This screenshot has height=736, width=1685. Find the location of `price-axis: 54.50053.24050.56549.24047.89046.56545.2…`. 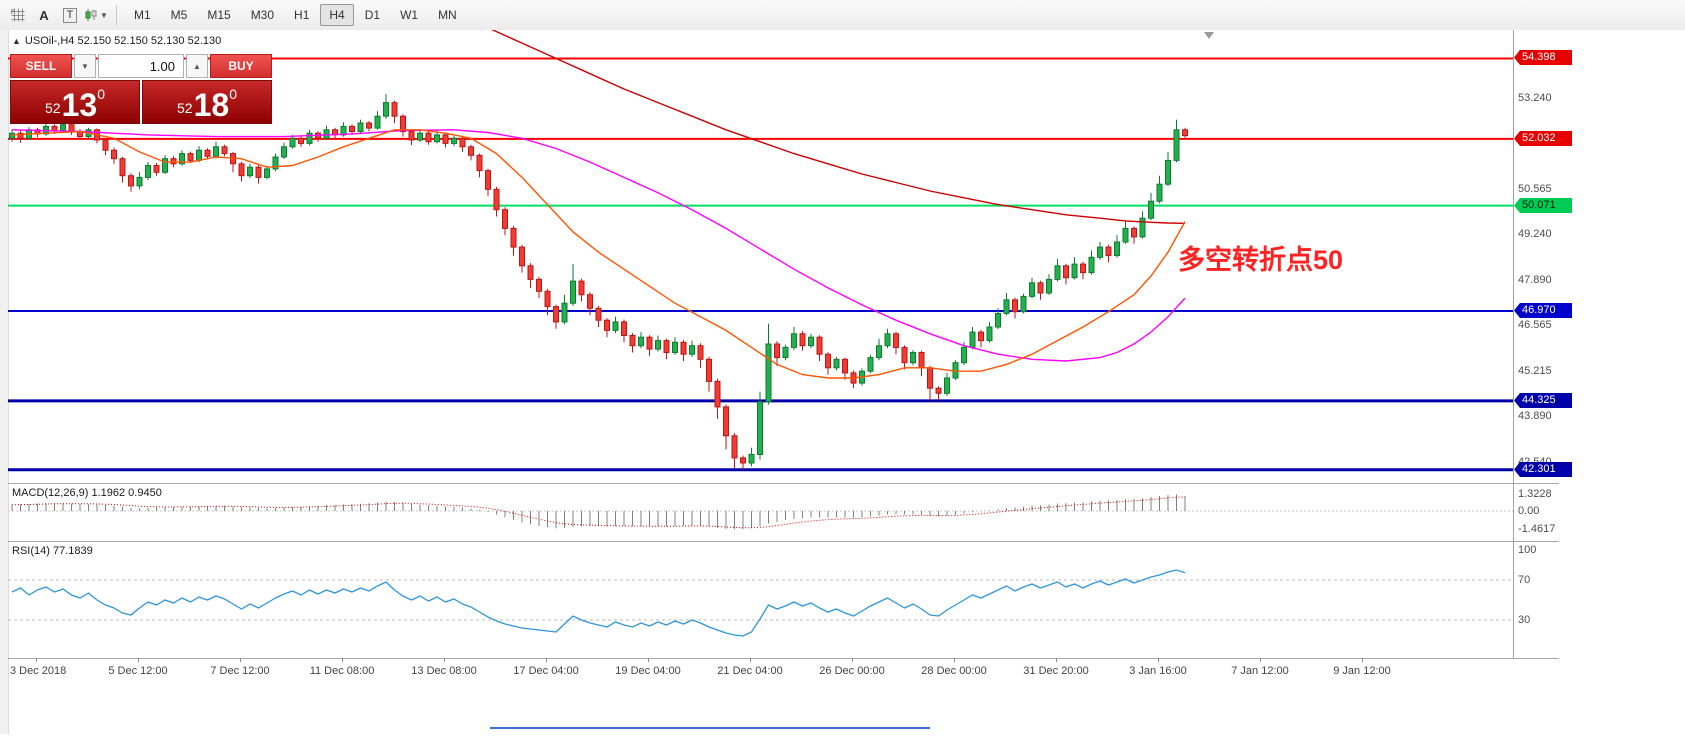

price-axis: 54.50053.24050.56549.24047.89046.56545.2… is located at coordinates (1543, 356).